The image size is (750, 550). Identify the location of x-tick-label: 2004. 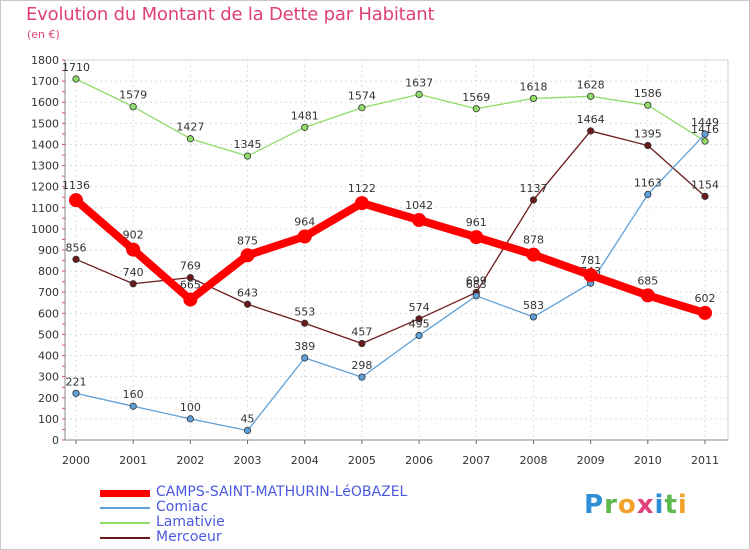
(305, 460).